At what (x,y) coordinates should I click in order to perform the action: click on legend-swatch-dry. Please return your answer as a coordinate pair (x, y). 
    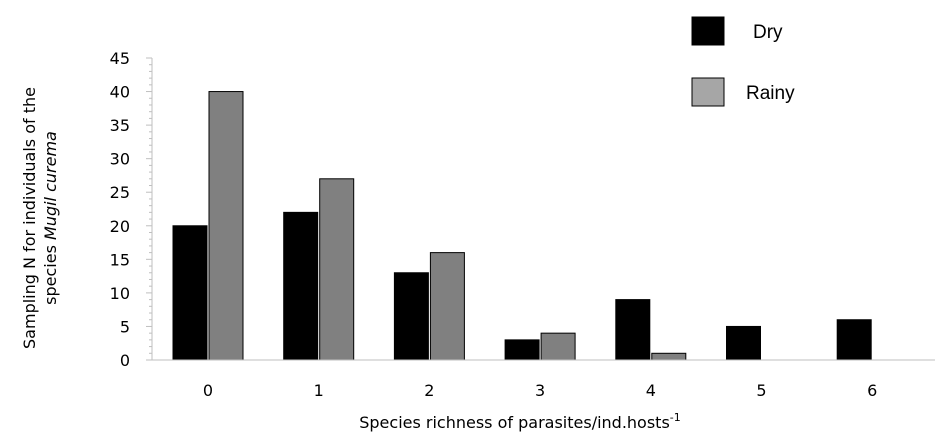
    Looking at the image, I should click on (708, 31).